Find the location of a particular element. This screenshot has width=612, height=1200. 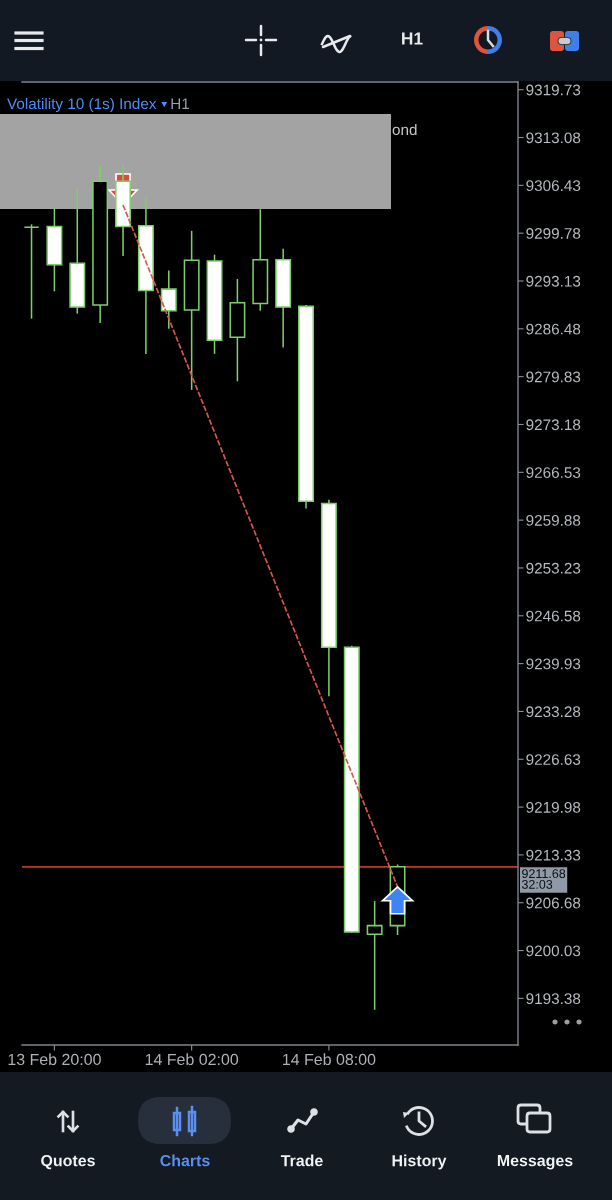

y-tick-label: 9219.98 is located at coordinates (553, 807).